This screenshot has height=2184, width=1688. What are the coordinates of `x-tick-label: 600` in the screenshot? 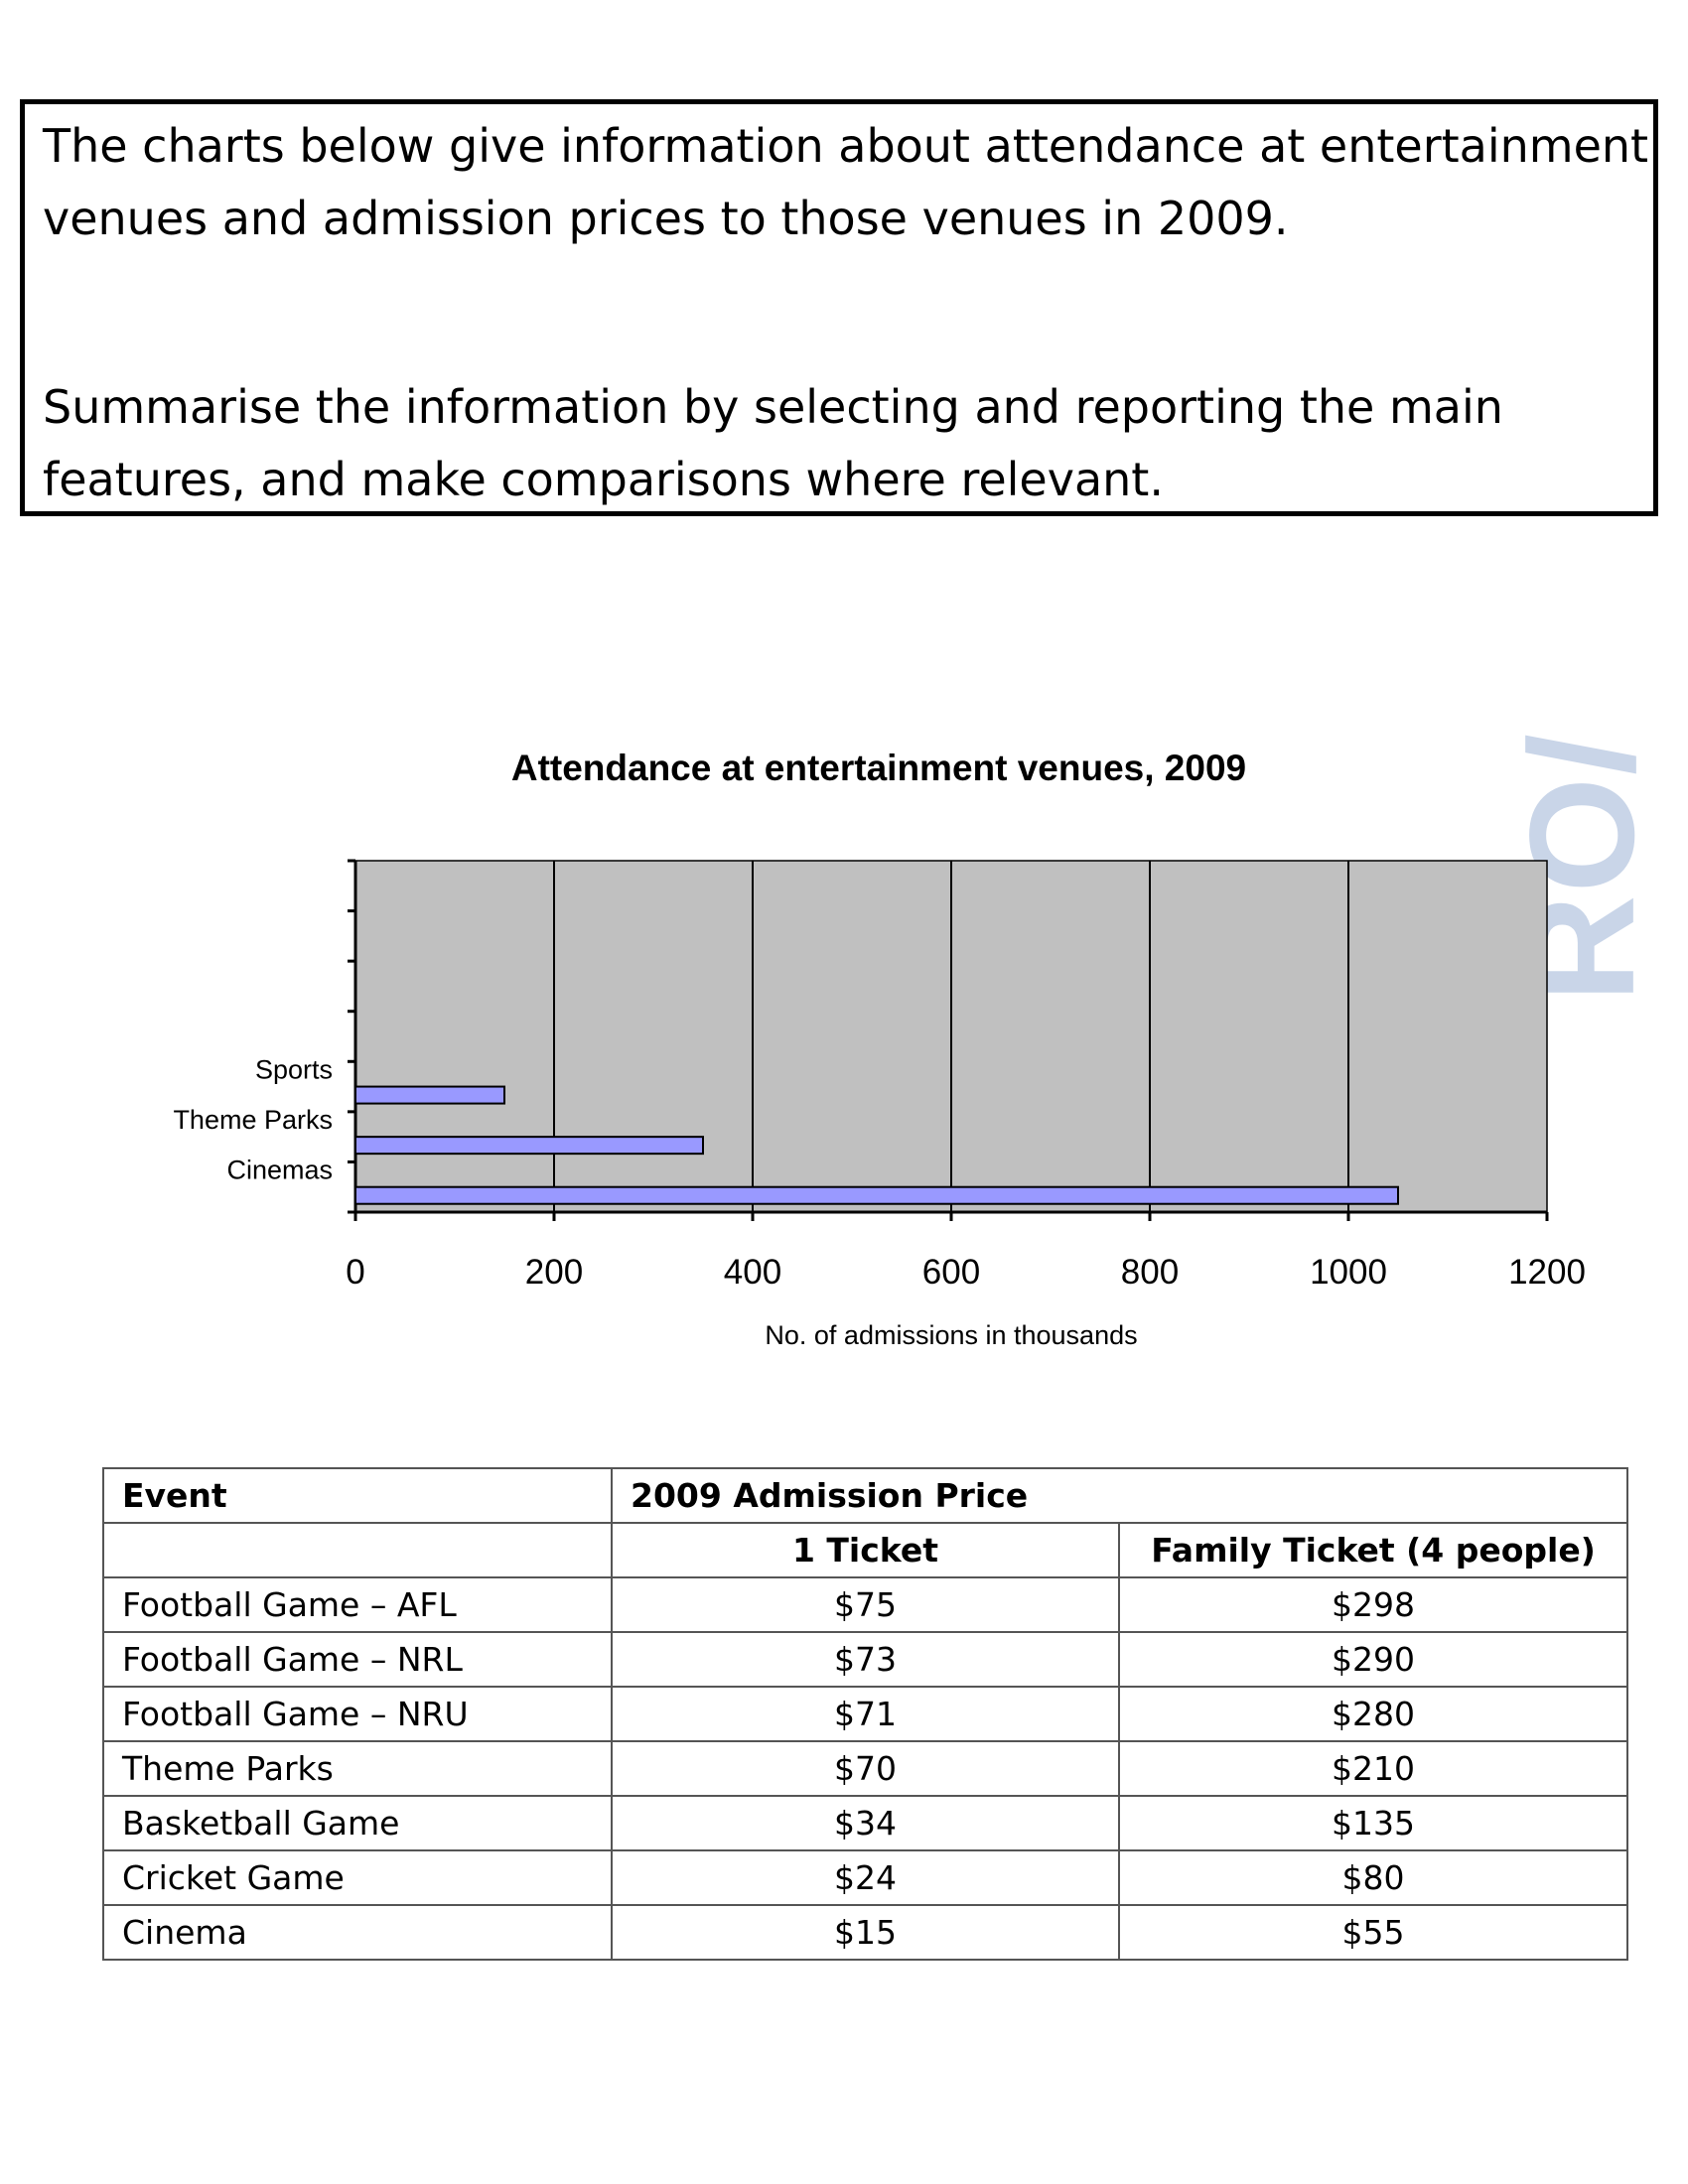 It's located at (951, 1272).